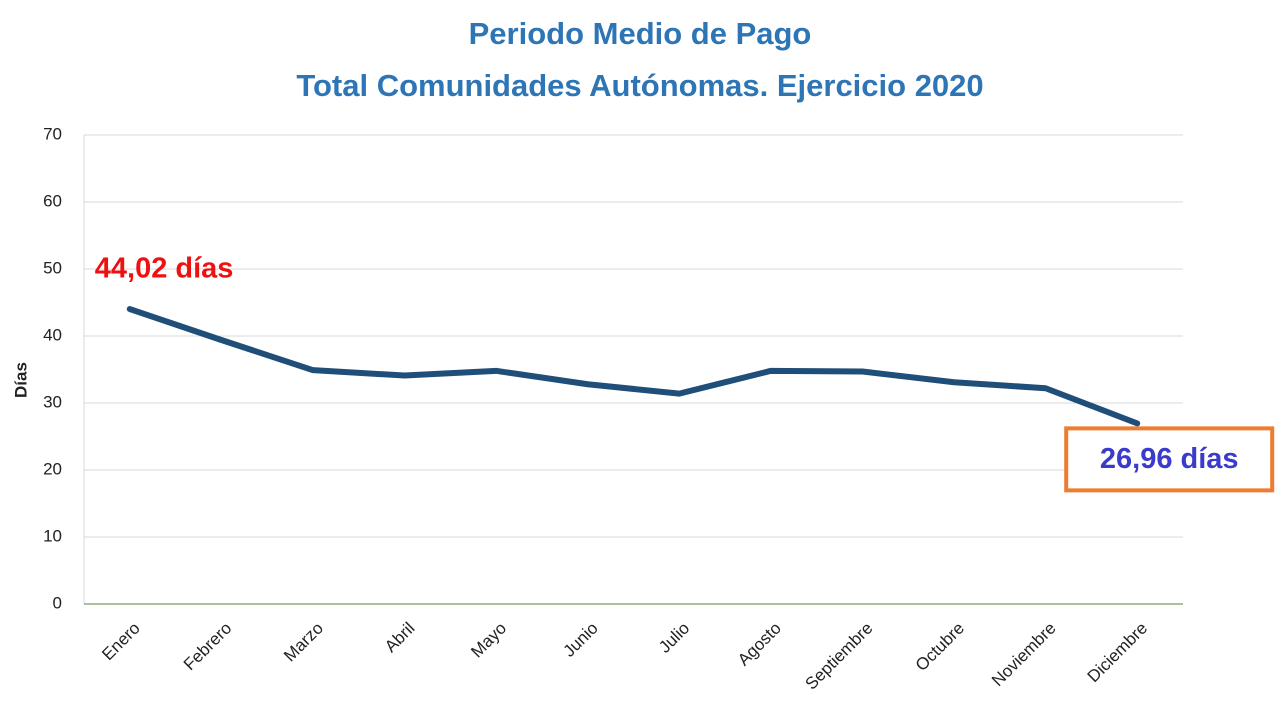 The image size is (1280, 721). Describe the element at coordinates (633, 366) in the screenshot. I see `data-line` at that location.